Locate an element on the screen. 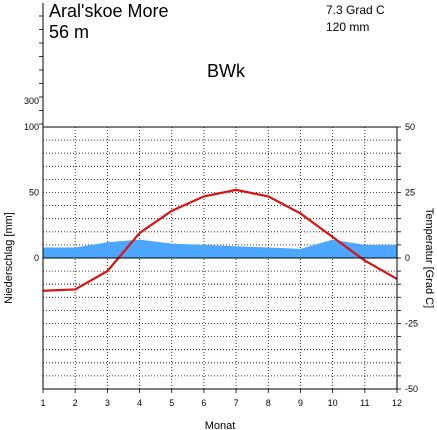  x-tick-label: 9 is located at coordinates (300, 403).